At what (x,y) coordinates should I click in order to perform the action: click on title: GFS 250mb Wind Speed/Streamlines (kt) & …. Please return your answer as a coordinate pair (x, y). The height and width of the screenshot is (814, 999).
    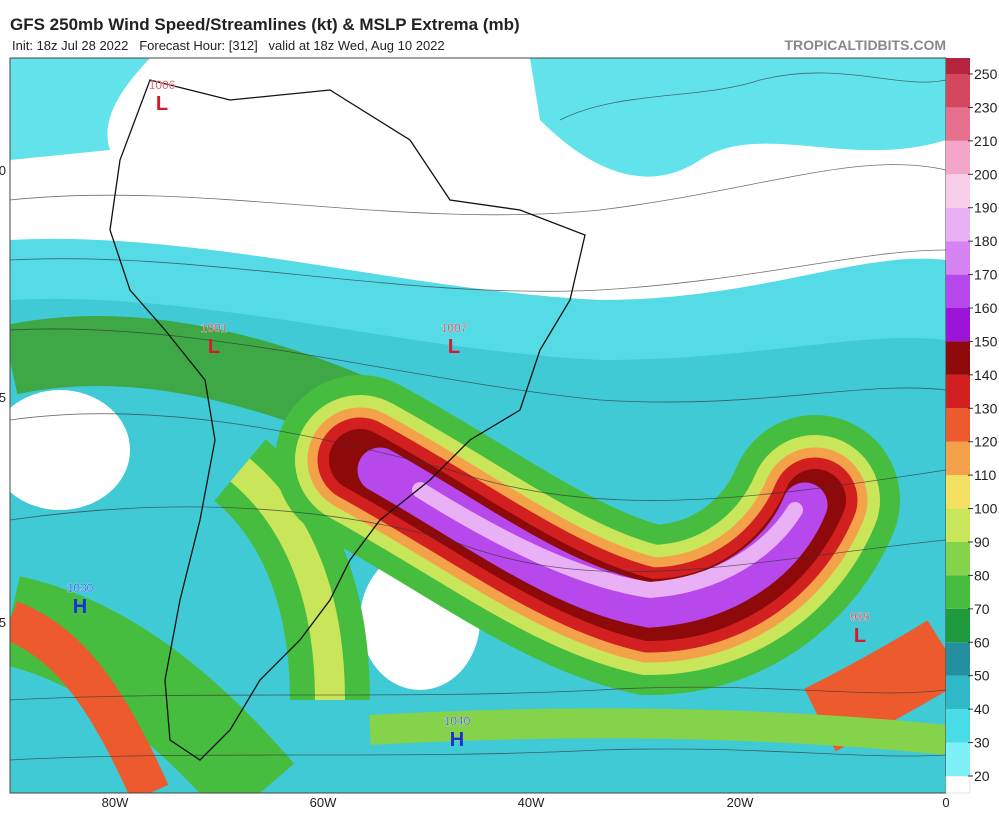
    Looking at the image, I should click on (265, 24).